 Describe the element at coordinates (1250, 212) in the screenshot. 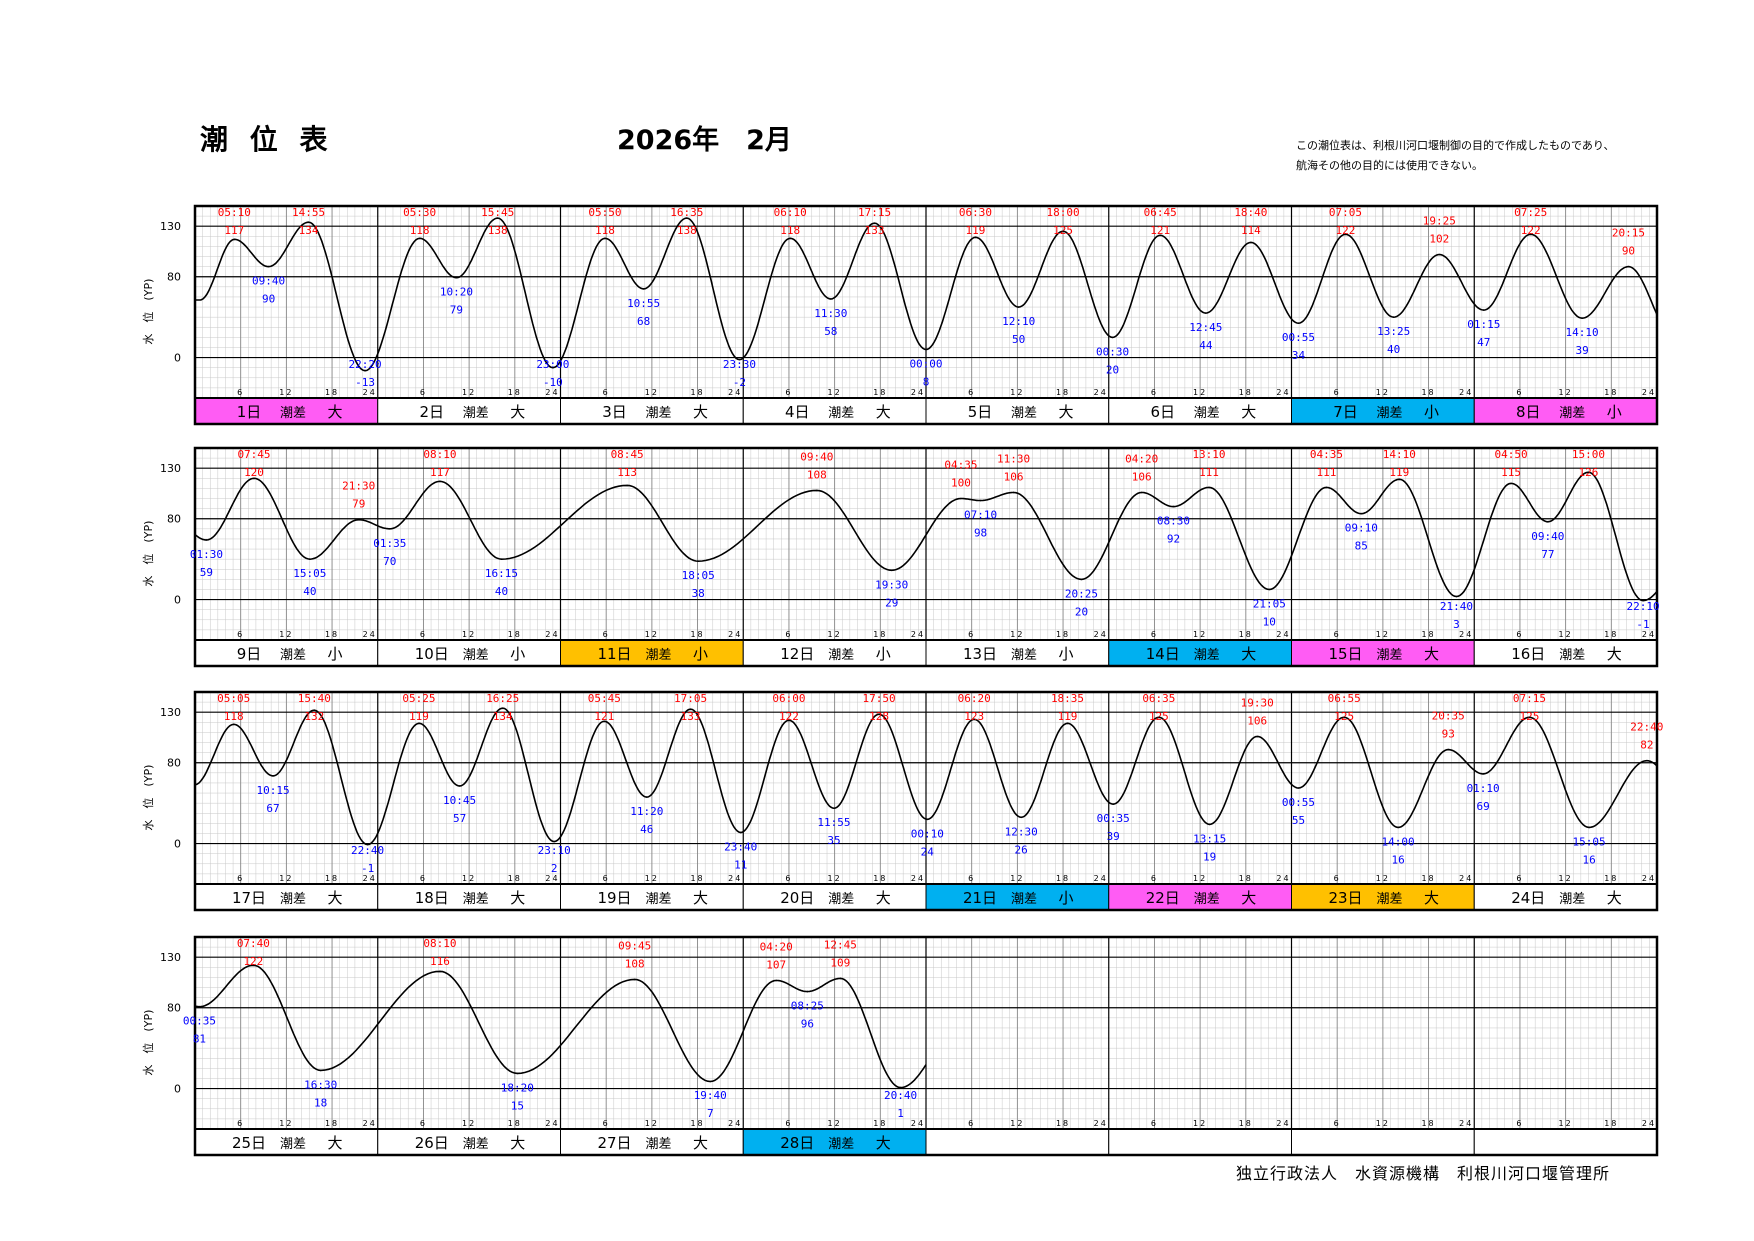

I see `high-tide-time: 18:40` at that location.